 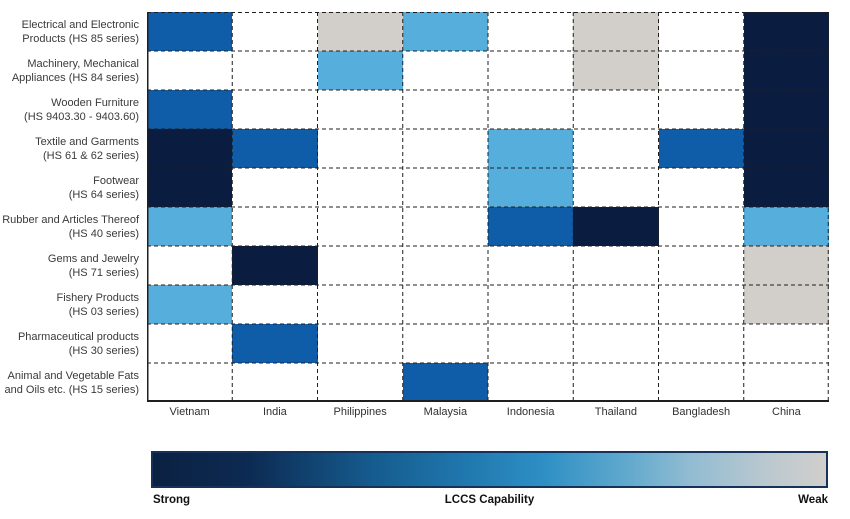 What do you see at coordinates (190, 226) in the screenshot?
I see `heatmap-cell-vietnam-row6` at bounding box center [190, 226].